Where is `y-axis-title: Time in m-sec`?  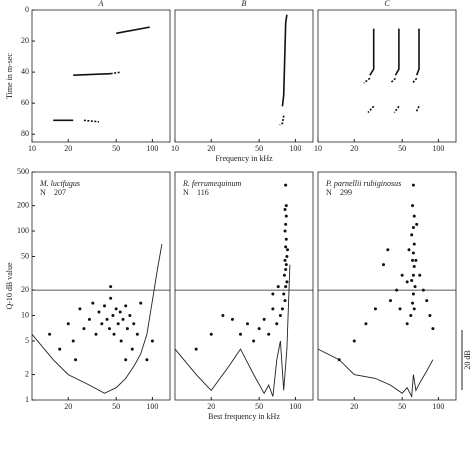
y-axis-title: Time in m-sec is located at coordinates (9, 76).